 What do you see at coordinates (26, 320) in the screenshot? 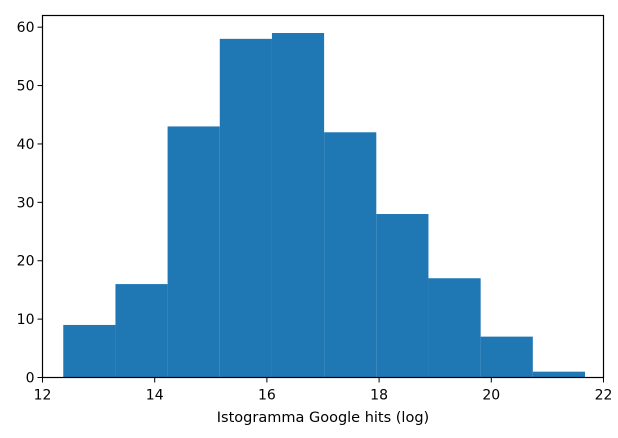
I see `y-tick-label: 10` at bounding box center [26, 320].